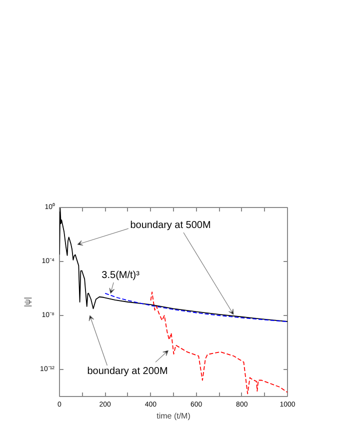  What do you see at coordinates (121, 275) in the screenshot?
I see `annotation: 3.5(M/t)³` at bounding box center [121, 275].